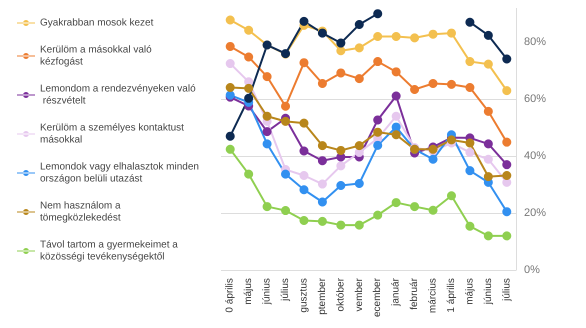 Image resolution: width=586 pixels, height=328 pixels. What do you see at coordinates (396, 292) in the screenshot?
I see `x-tick-label: január` at bounding box center [396, 292].